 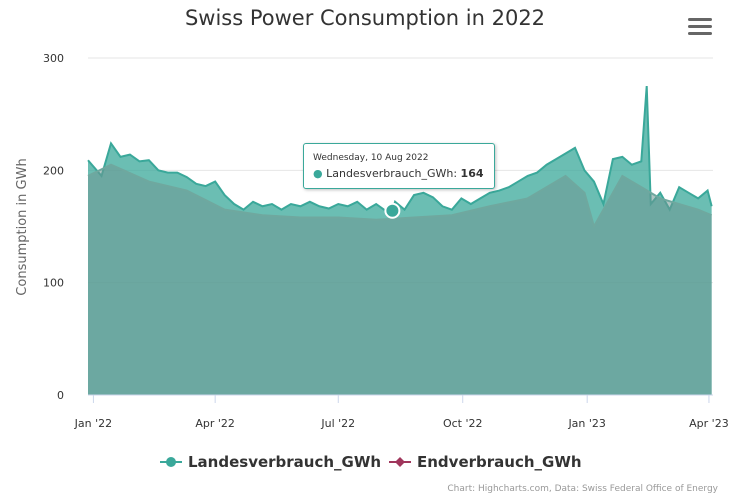 What do you see at coordinates (215, 423) in the screenshot?
I see `x-tick-label: Apr '22` at bounding box center [215, 423].